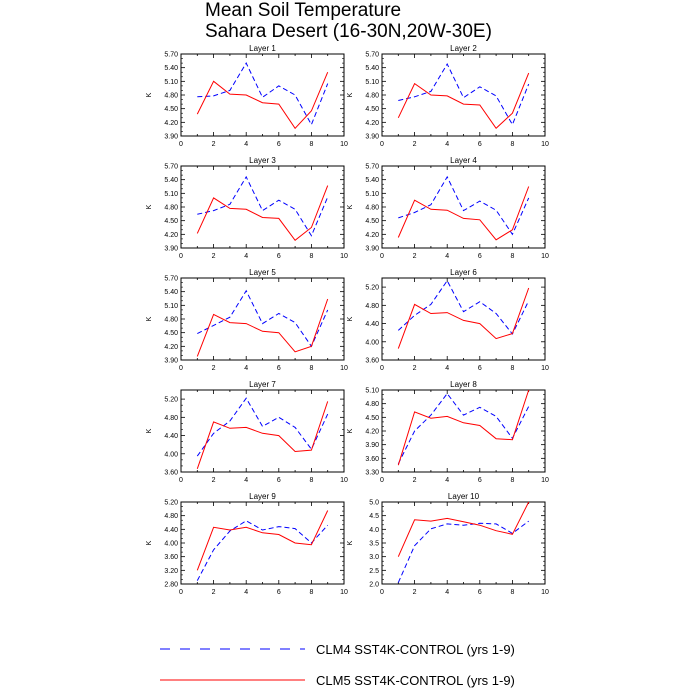  Describe the element at coordinates (463, 384) in the screenshot. I see `panel-title: Layer 8` at that location.